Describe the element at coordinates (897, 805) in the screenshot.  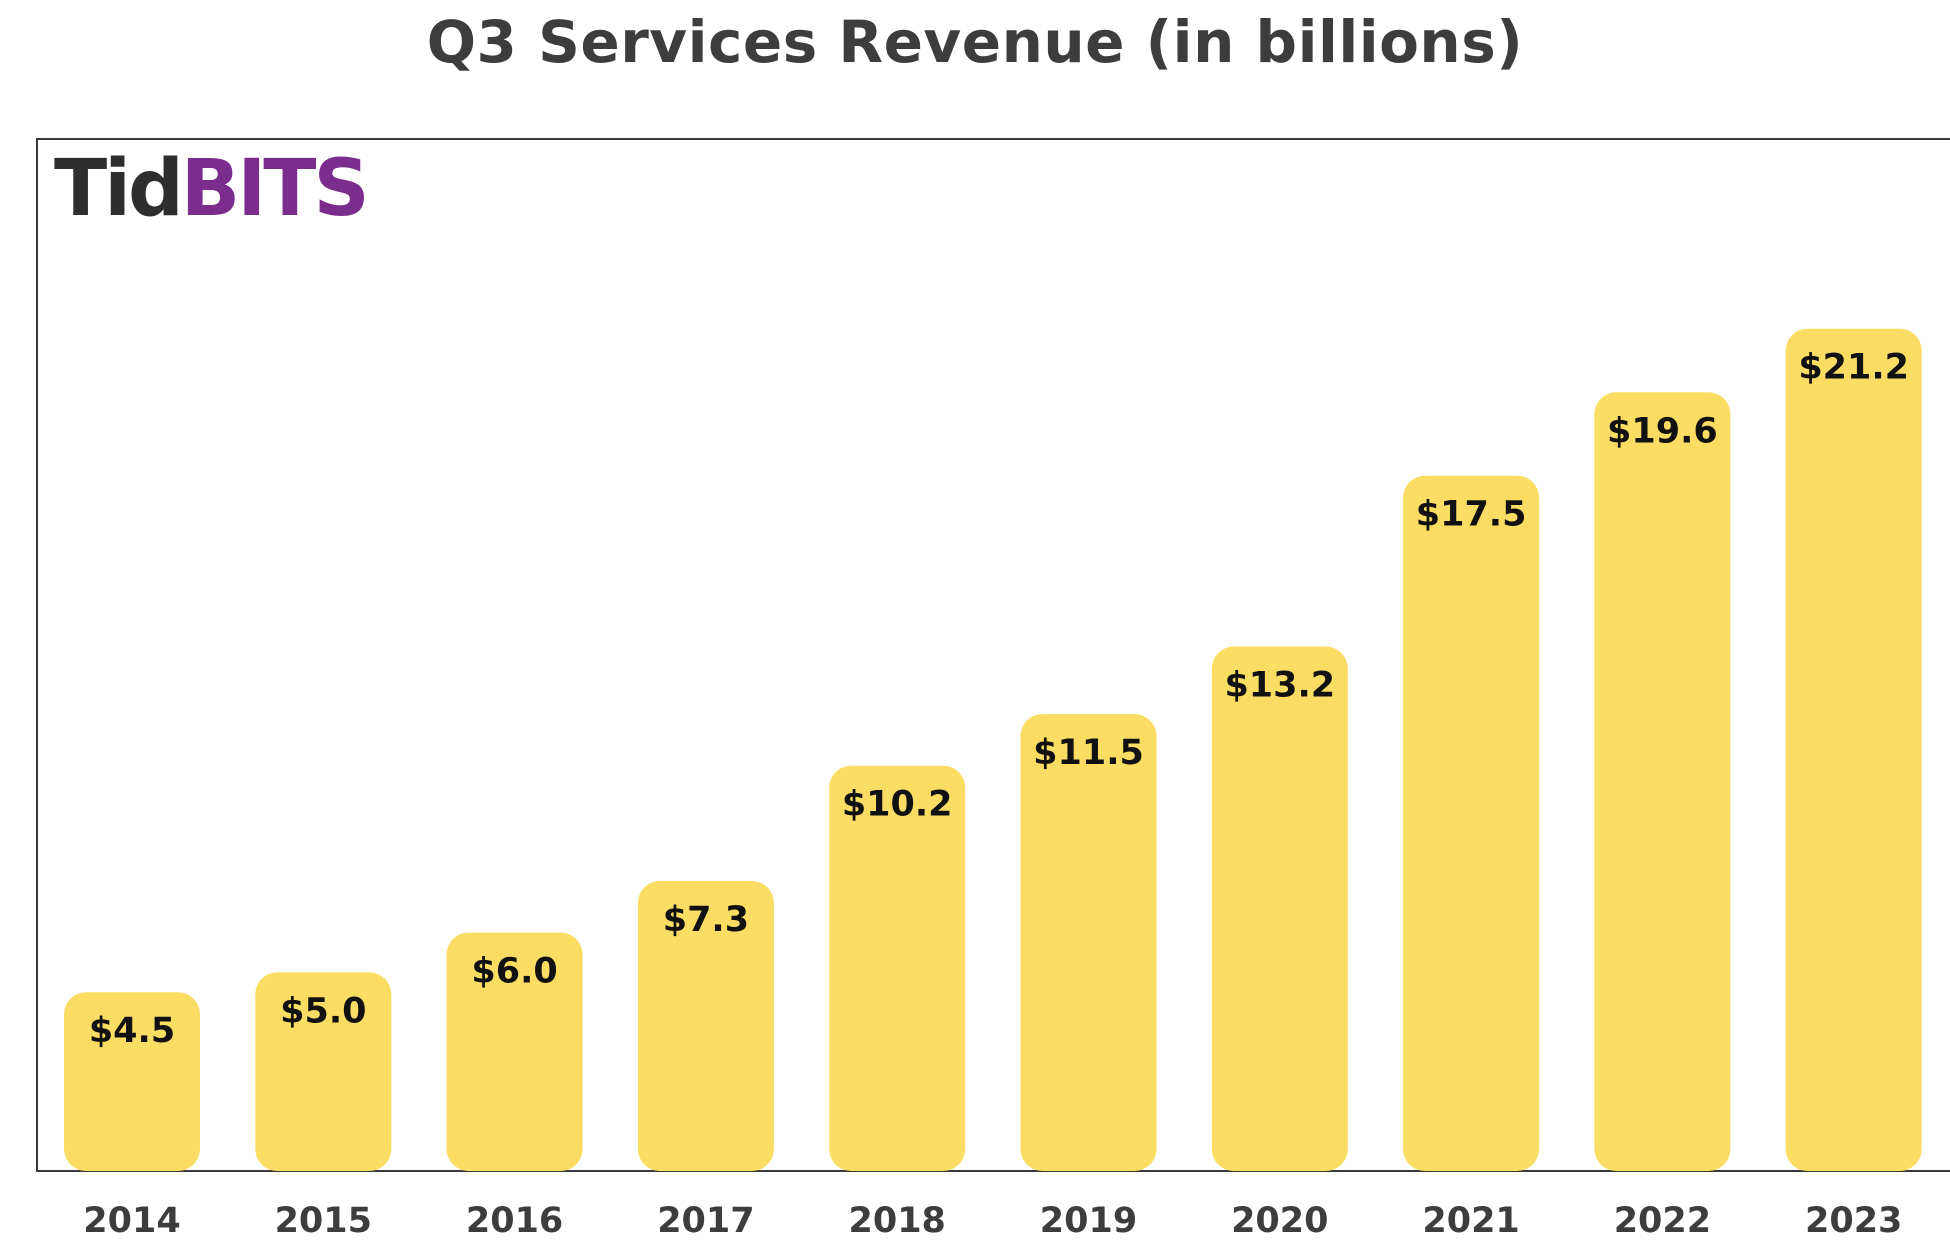
I see `data-label-2018: $10.2` at that location.